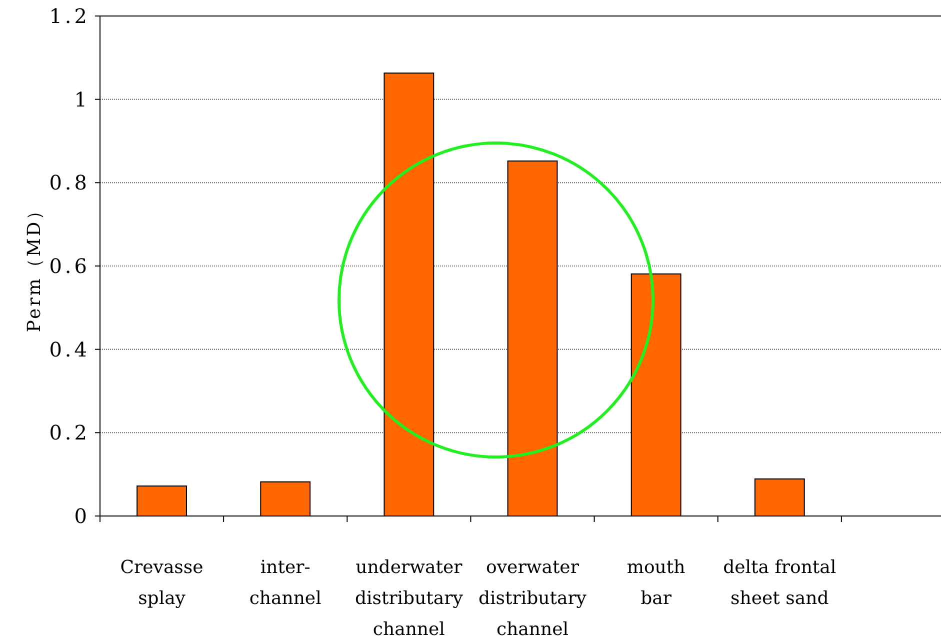 Image resolution: width=941 pixels, height=643 pixels. Describe the element at coordinates (69, 182) in the screenshot. I see `y-tick-label: 0.8` at that location.